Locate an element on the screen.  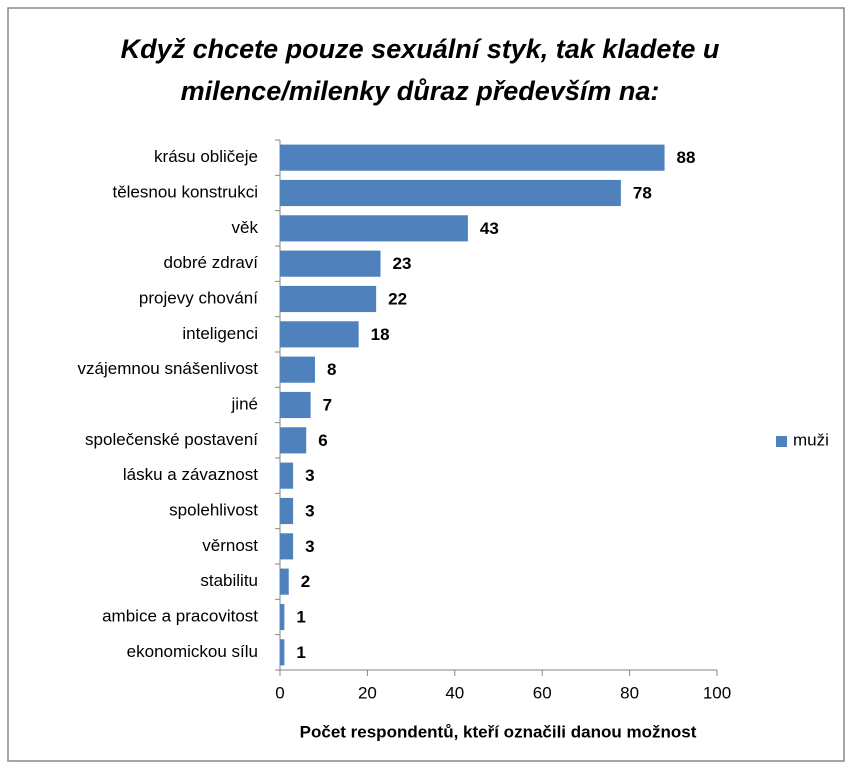
data-label: 88 is located at coordinates (686, 157).